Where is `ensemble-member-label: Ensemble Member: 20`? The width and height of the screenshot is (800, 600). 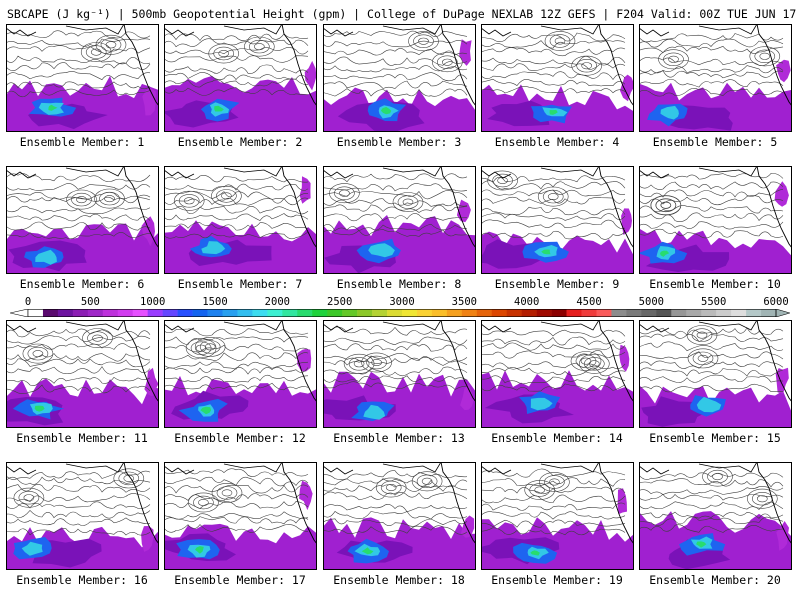 ensemble-member-label: Ensemble Member: 20 is located at coordinates (715, 580).